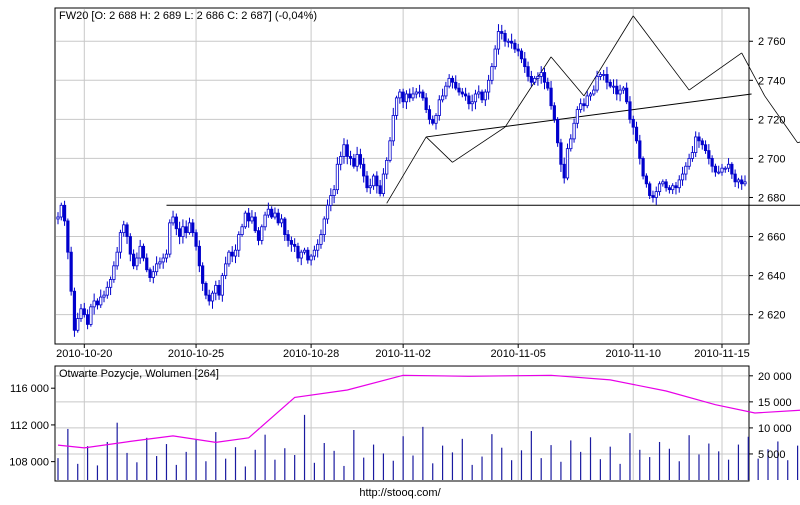 The width and height of the screenshot is (800, 505). What do you see at coordinates (721, 354) in the screenshot?
I see `price-x-tick-label: 2010-11-15` at bounding box center [721, 354].